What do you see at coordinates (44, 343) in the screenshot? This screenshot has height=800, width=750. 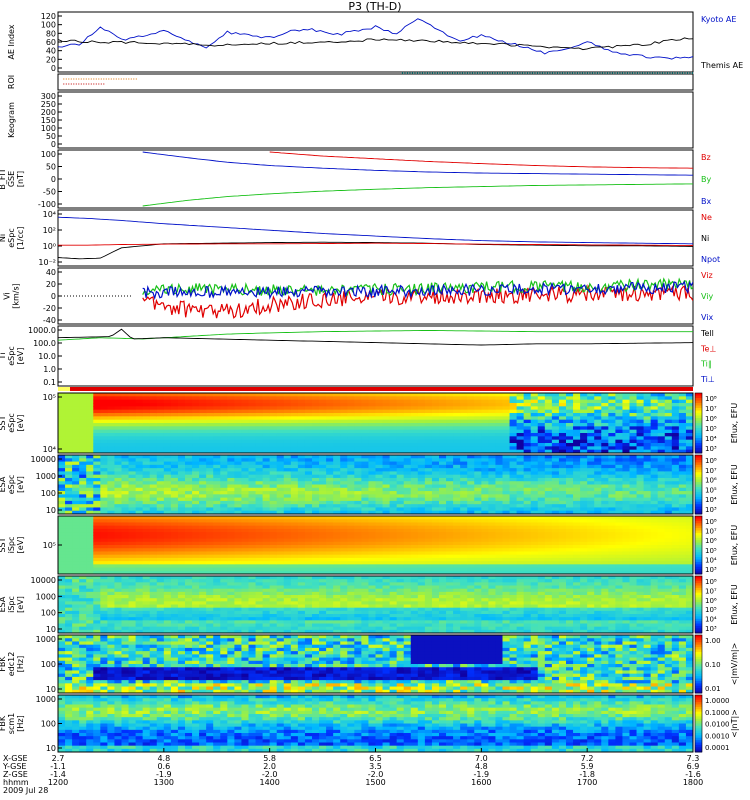 I see `y-tick-label: 100.0` at bounding box center [44, 343].